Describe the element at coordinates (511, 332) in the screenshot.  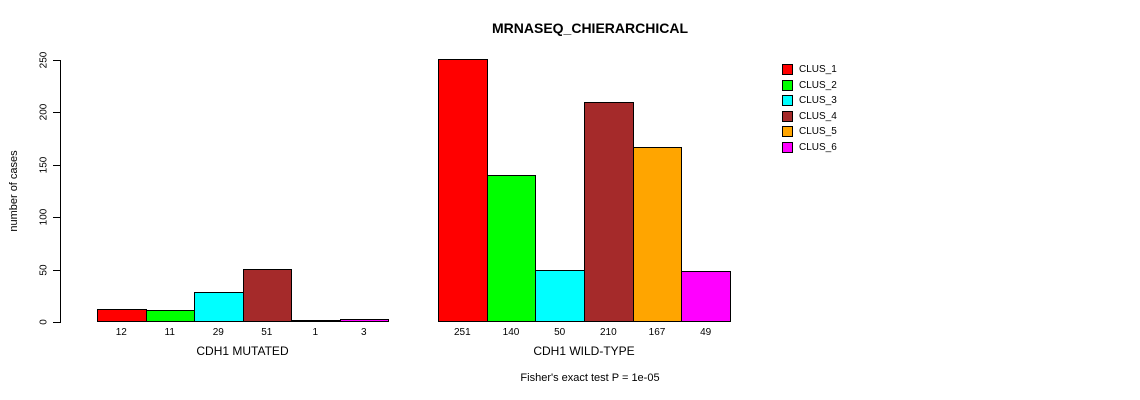
I see `bar-value-label: 140` at that location.